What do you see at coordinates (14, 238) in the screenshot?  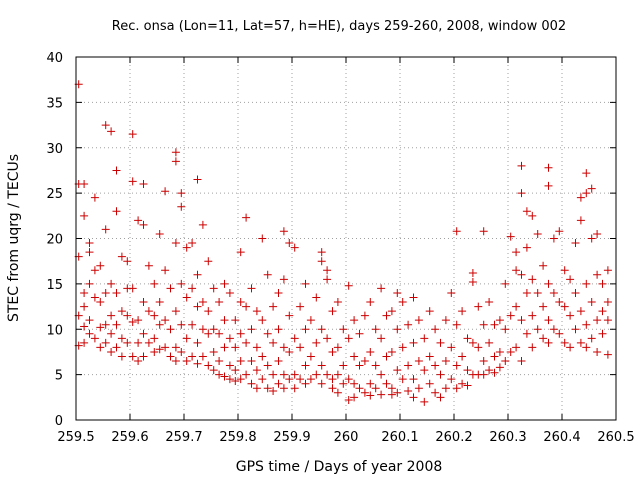 I see `y-axis-label: STEC from uqrg / TECUs` at bounding box center [14, 238].